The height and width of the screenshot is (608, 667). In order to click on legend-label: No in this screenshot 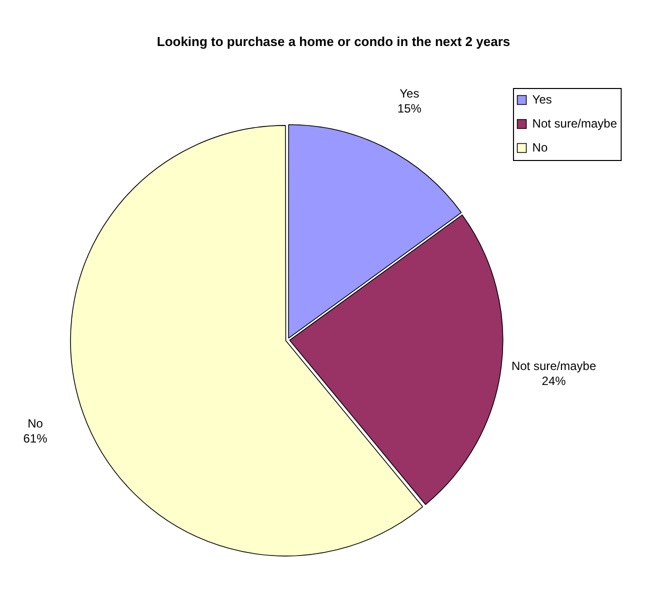, I will do `click(540, 147)`.